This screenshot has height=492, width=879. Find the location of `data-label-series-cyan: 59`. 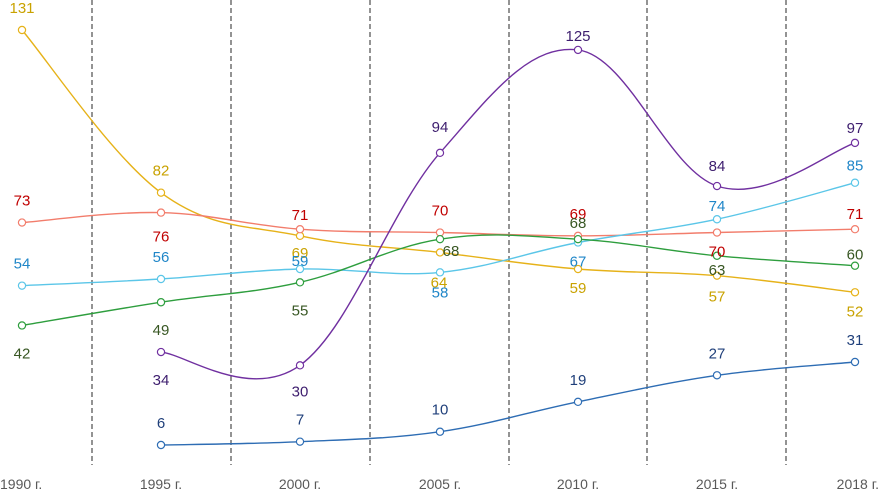

data-label-series-cyan: 59 is located at coordinates (300, 261).